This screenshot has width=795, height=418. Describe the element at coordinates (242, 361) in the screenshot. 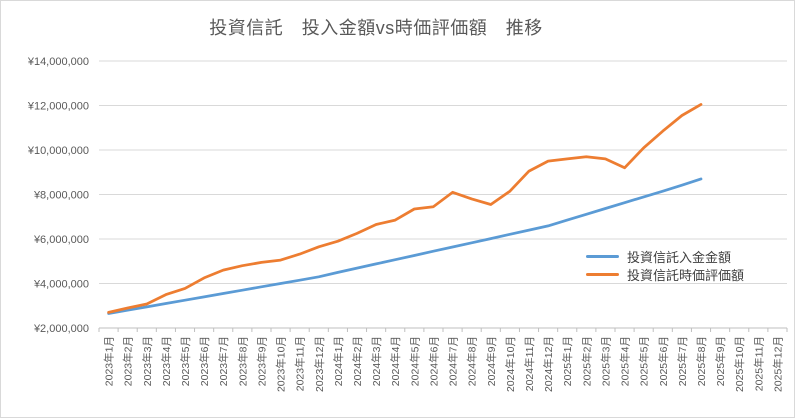

I see `x-axis-tick-label: 2023年8月` at that location.